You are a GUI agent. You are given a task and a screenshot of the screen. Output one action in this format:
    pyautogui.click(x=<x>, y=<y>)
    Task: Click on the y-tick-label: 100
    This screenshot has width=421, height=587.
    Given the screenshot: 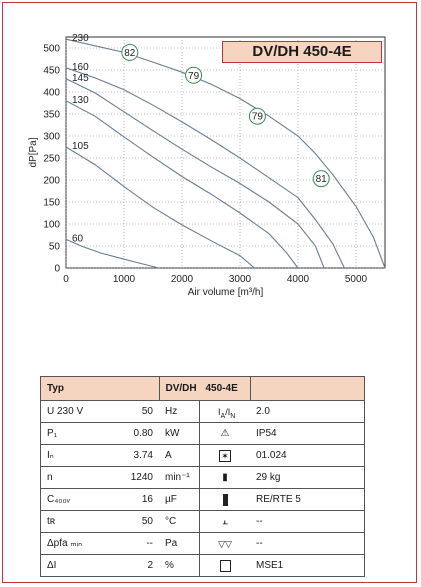 What is the action you would take?
    pyautogui.click(x=51, y=225)
    